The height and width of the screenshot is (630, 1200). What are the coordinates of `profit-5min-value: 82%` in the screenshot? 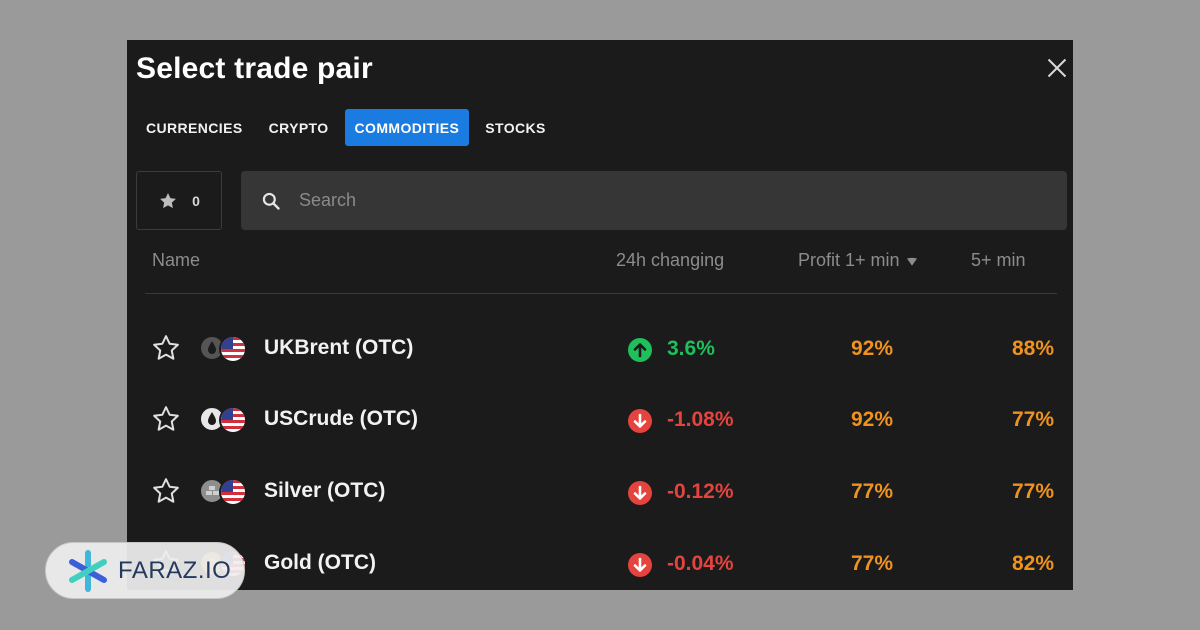 It's located at (1032, 563).